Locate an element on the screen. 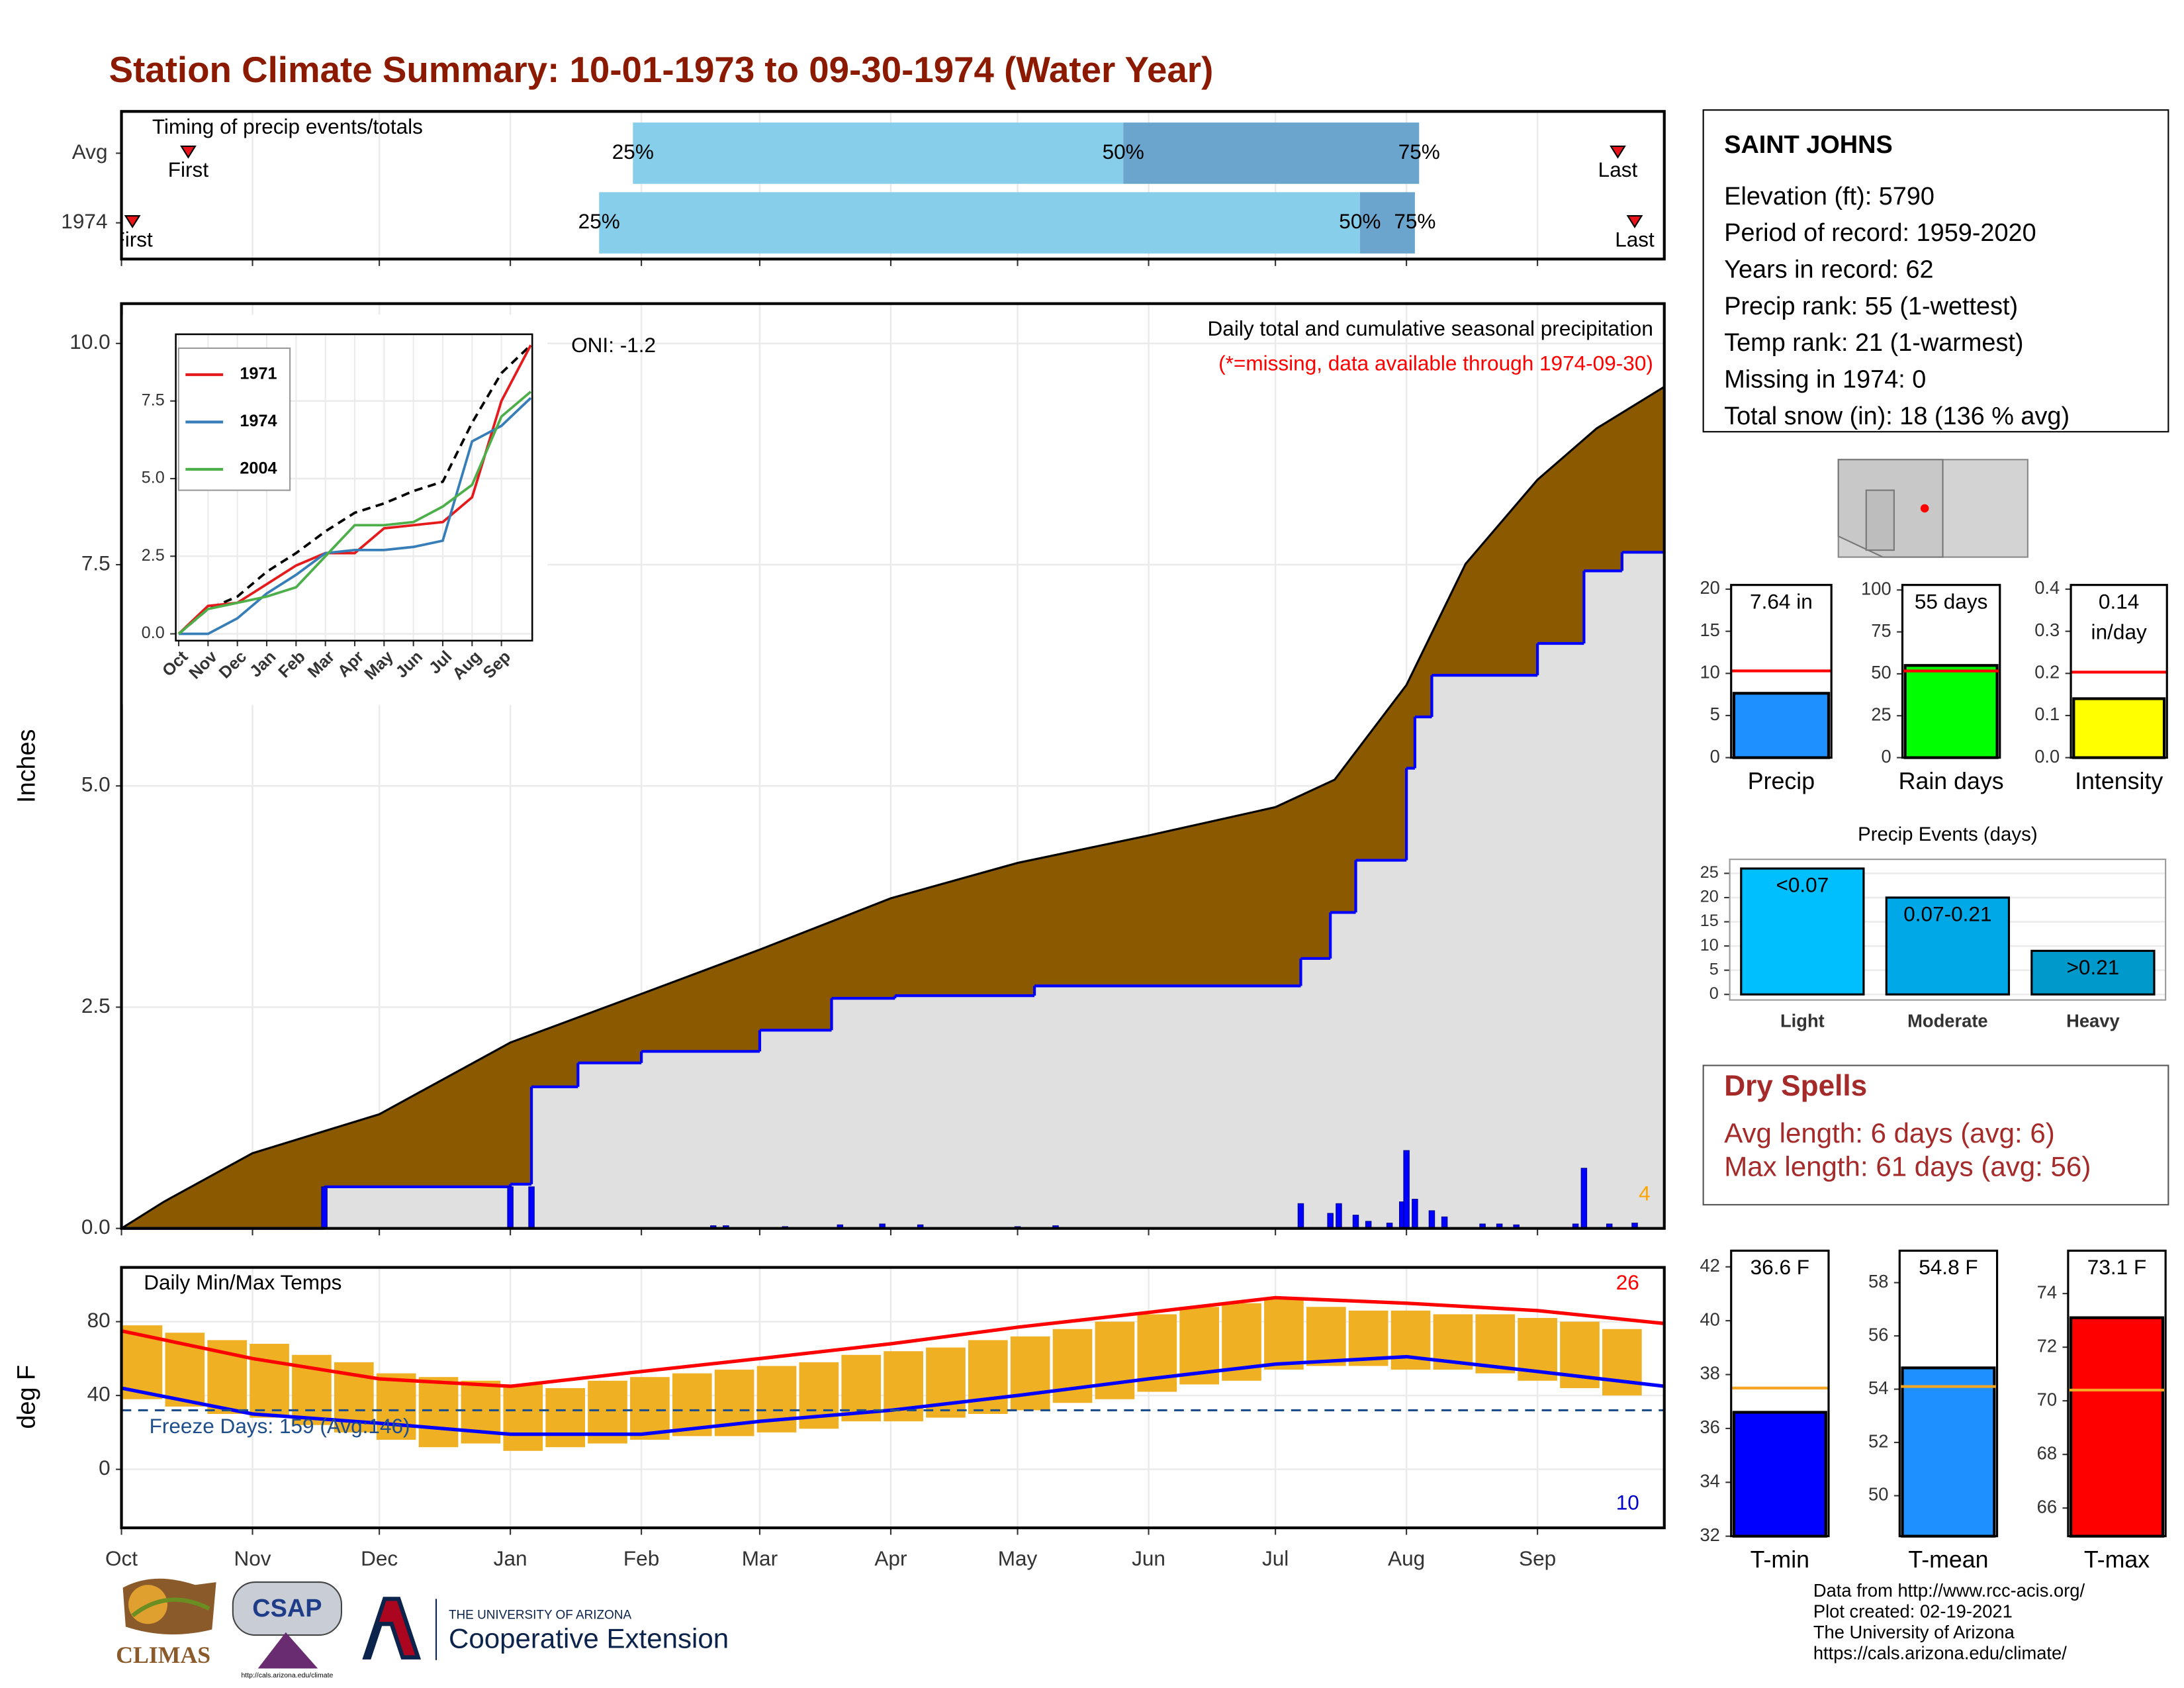  series-line is located at coordinates (355, 489).